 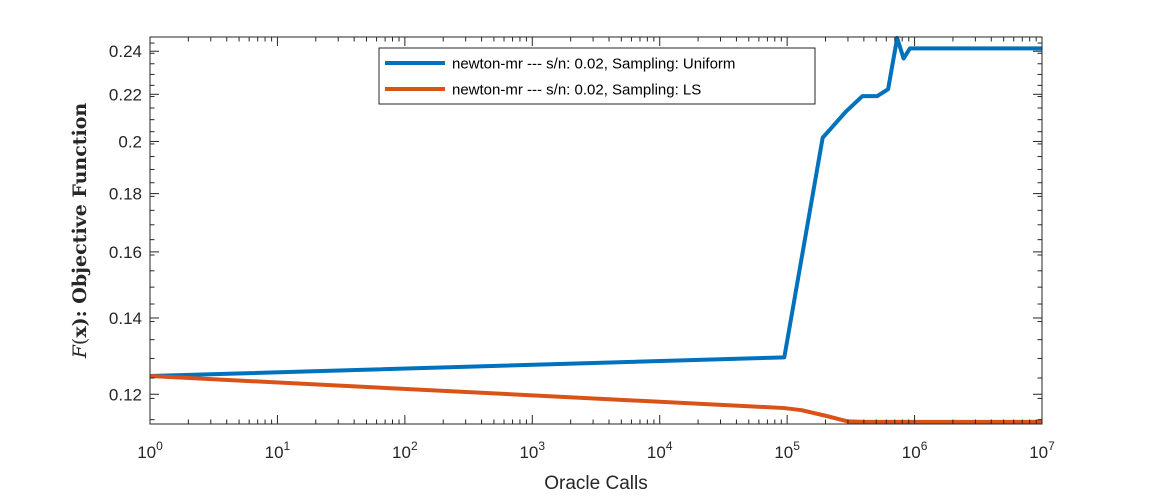 What do you see at coordinates (125, 252) in the screenshot?
I see `y-tick-label: 0.16` at bounding box center [125, 252].